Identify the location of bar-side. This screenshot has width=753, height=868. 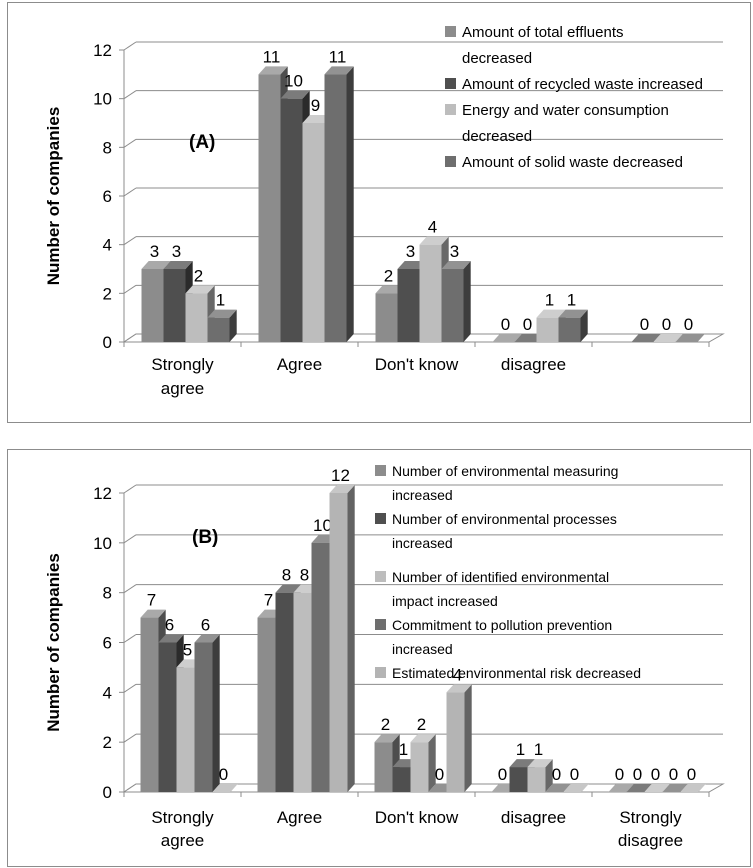
(467, 301).